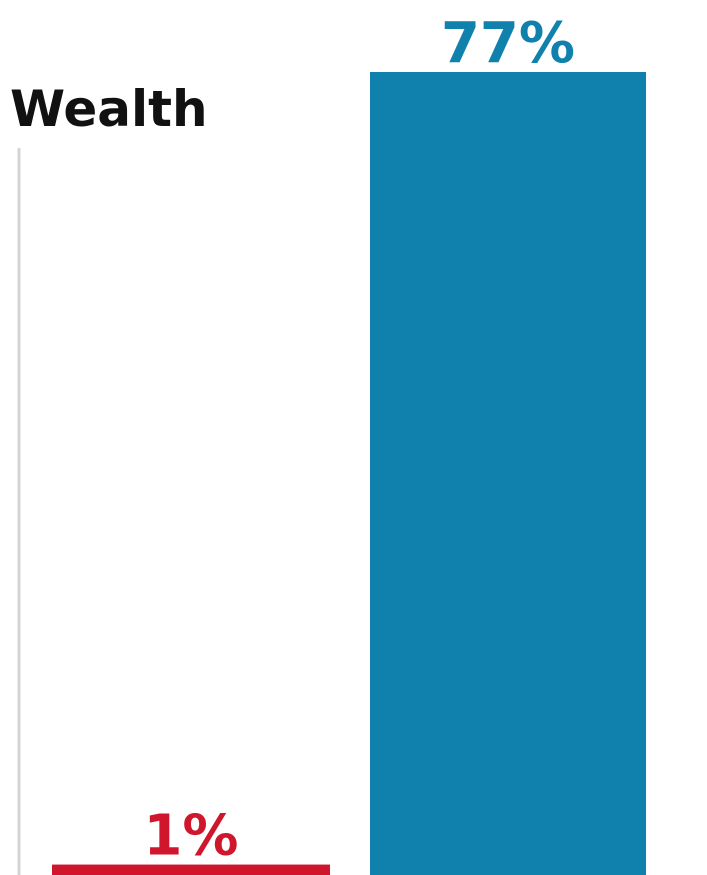 The width and height of the screenshot is (707, 875). I want to click on chart-title: Wealth, so click(109, 109).